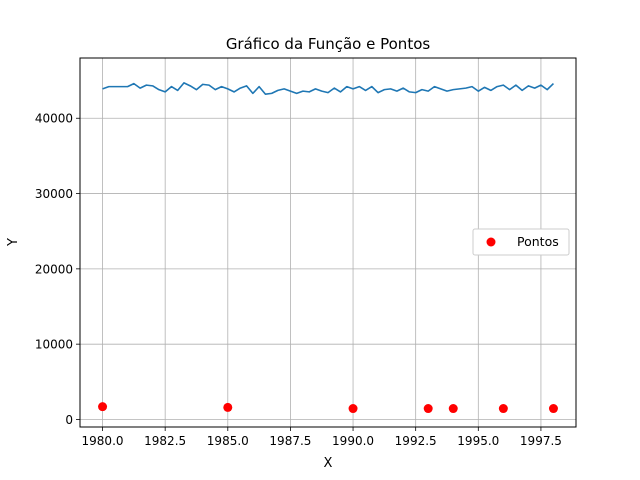 The width and height of the screenshot is (640, 480). Describe the element at coordinates (54, 345) in the screenshot. I see `y-tick-label: 10000` at that location.